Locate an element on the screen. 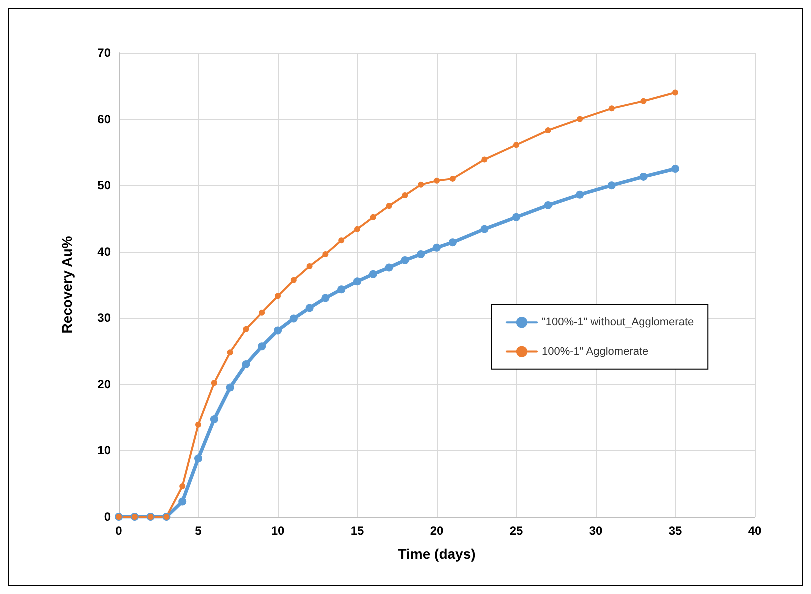 This screenshot has width=811, height=594. x-tick-label: 40 is located at coordinates (755, 531).